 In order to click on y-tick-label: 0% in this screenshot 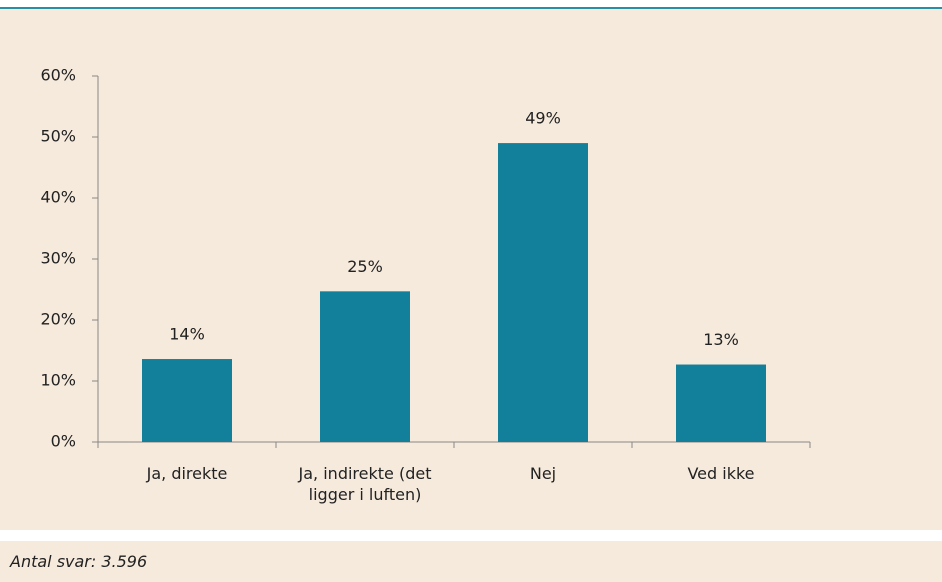, I will do `click(63, 441)`.